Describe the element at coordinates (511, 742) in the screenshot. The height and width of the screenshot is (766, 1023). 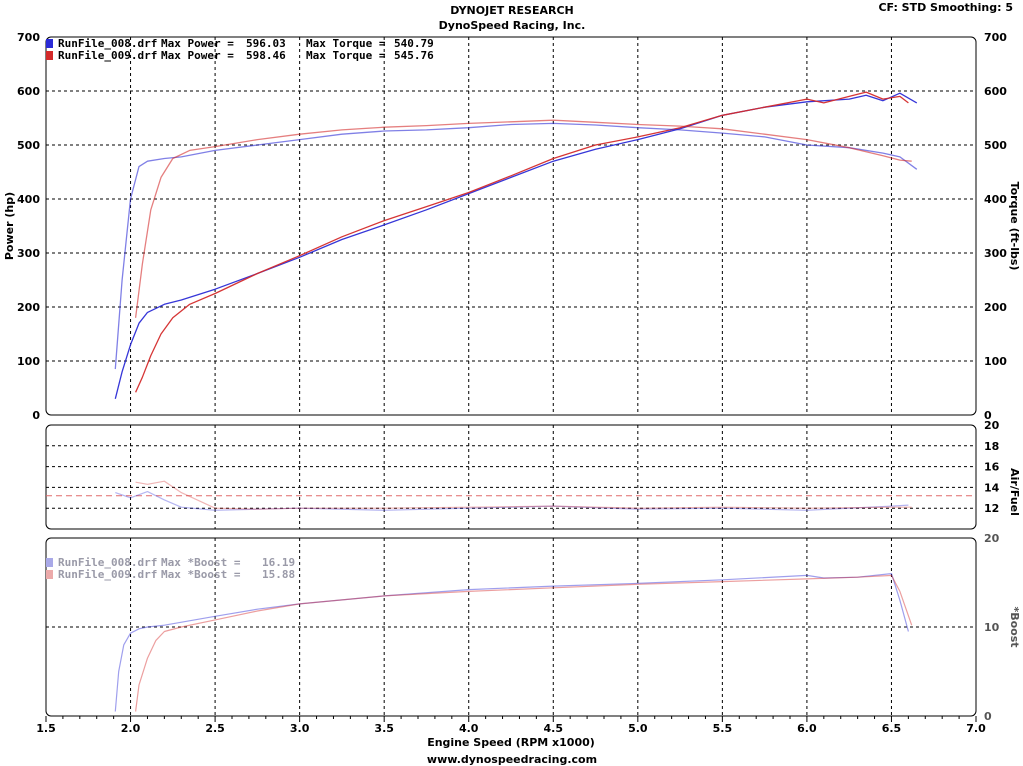
I see `x-axis-label: Engine Speed (RPM x1000)` at that location.